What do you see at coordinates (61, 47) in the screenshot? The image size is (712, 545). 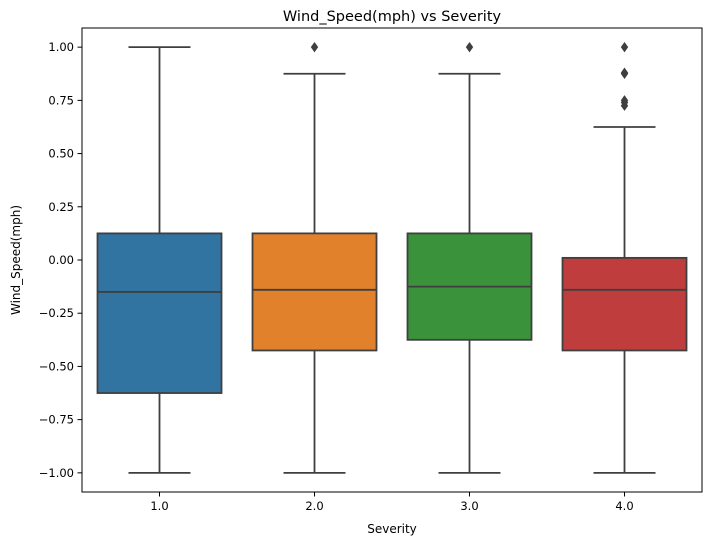 I see `y-tick-label: 1.00` at bounding box center [61, 47].